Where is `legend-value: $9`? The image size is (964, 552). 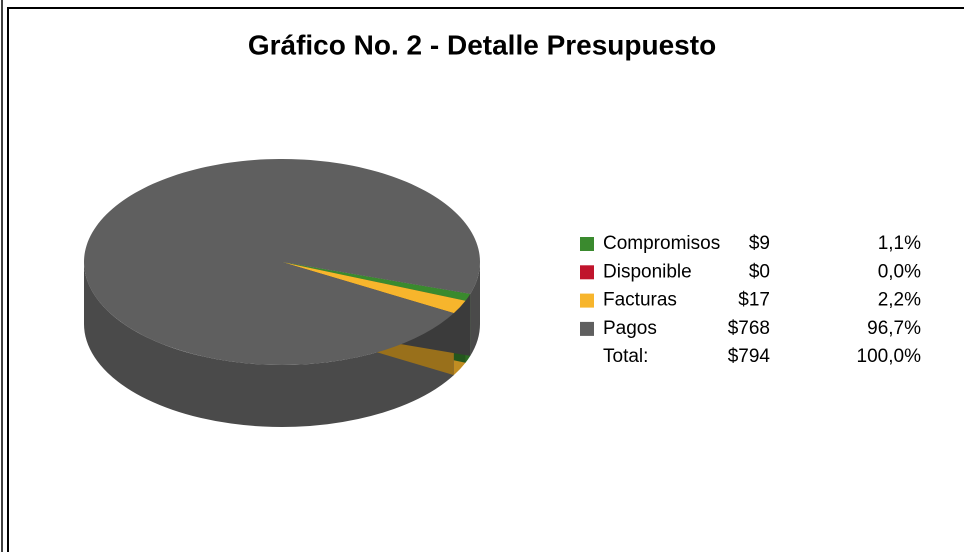
legend-value: $9 is located at coordinates (759, 243).